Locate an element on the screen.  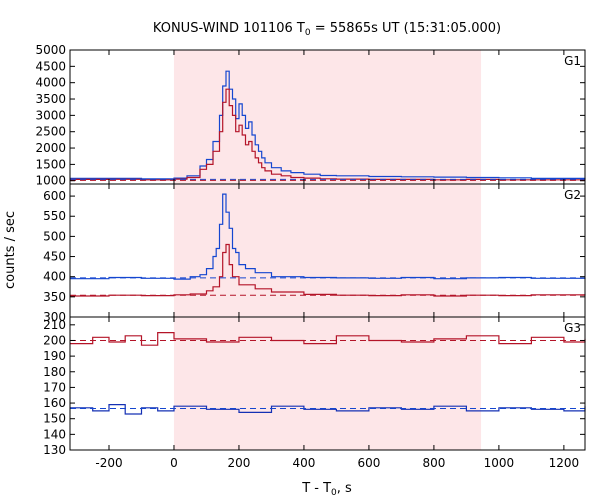
x-tick-label: 400 is located at coordinates (303, 463).